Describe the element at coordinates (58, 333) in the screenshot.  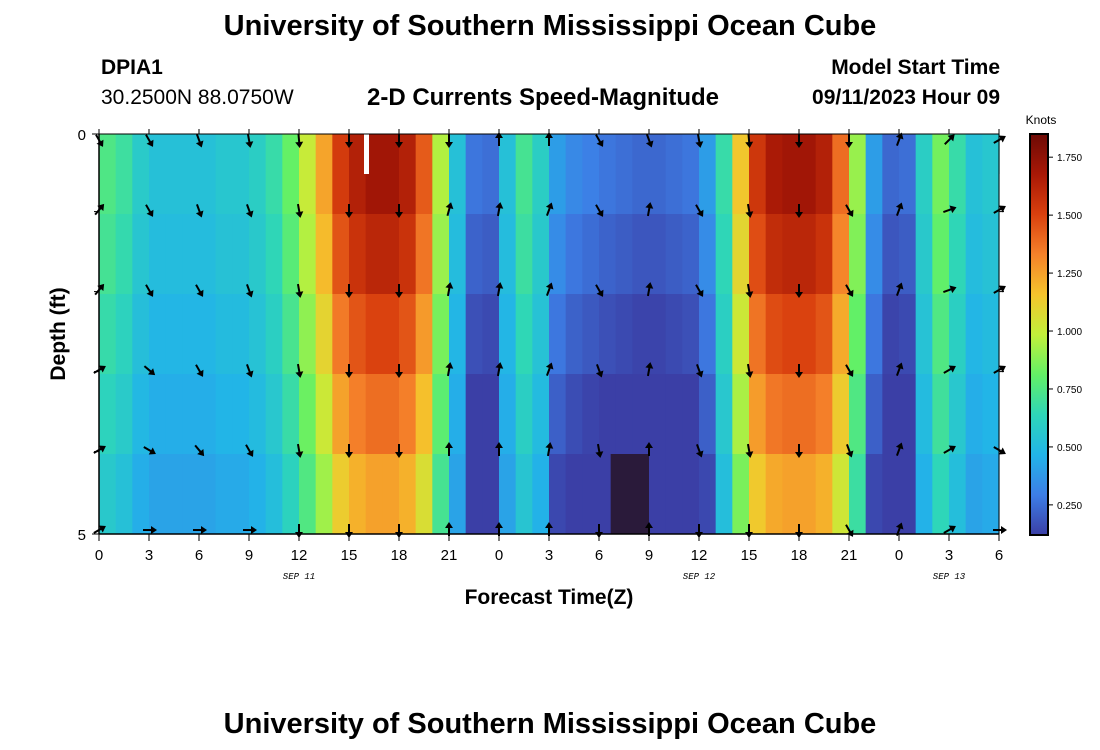
I see `y-axis-label: Depth (ft)` at that location.